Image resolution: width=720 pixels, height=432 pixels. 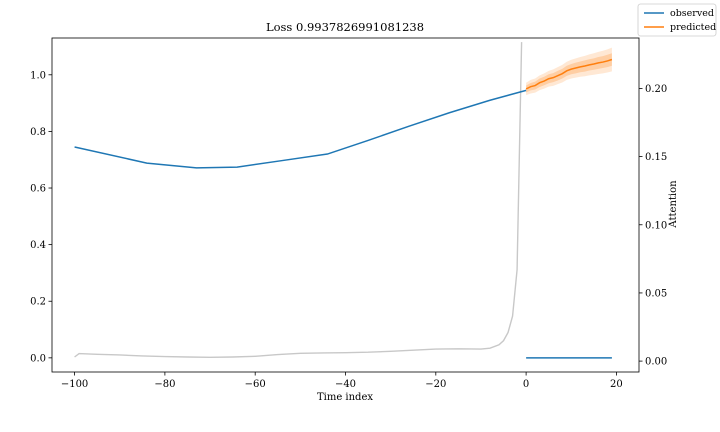 What do you see at coordinates (38, 75) in the screenshot?
I see `y-tick-label: 1.0` at bounding box center [38, 75].